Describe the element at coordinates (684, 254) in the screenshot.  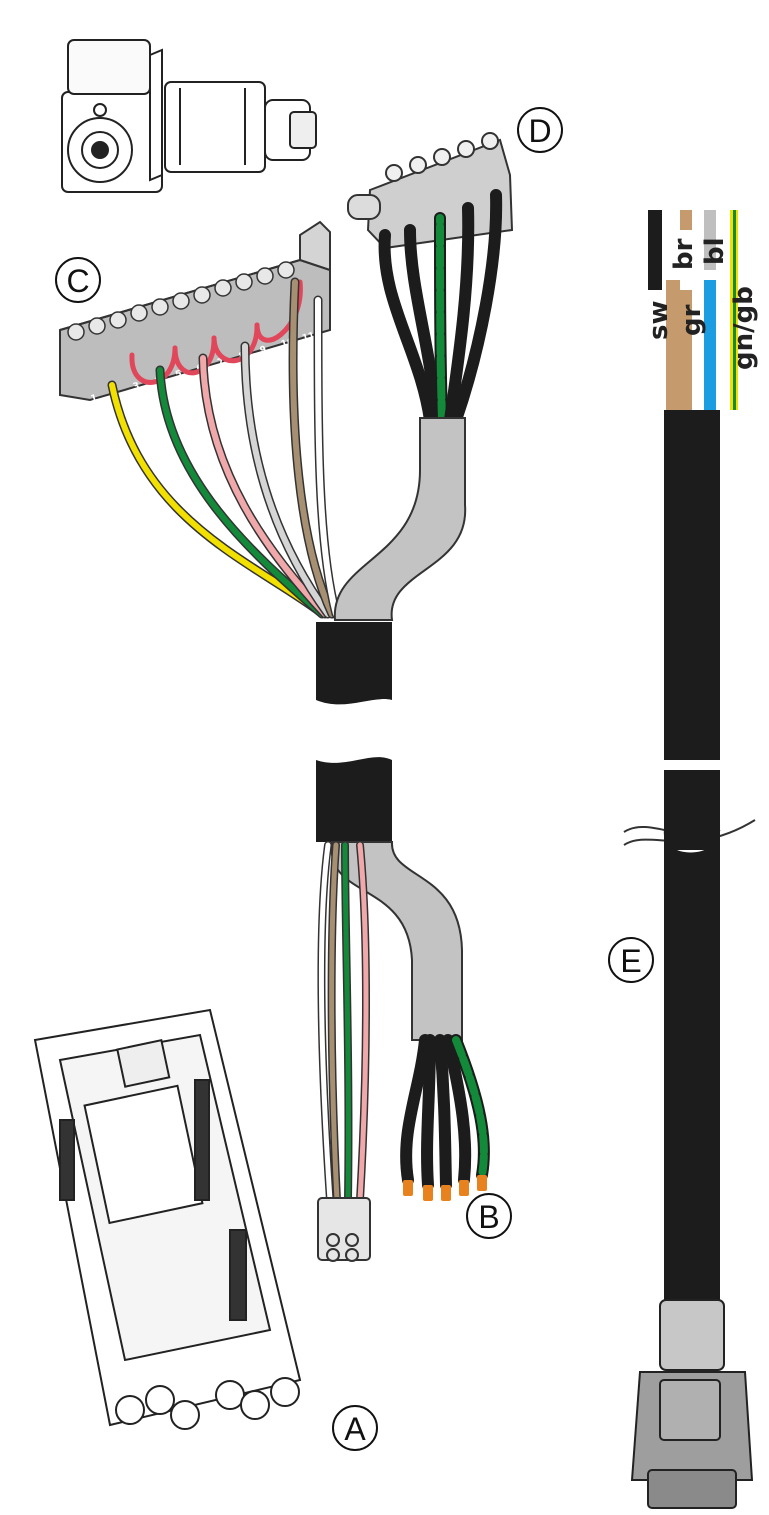
I see `wire-label-br: br` at that location.